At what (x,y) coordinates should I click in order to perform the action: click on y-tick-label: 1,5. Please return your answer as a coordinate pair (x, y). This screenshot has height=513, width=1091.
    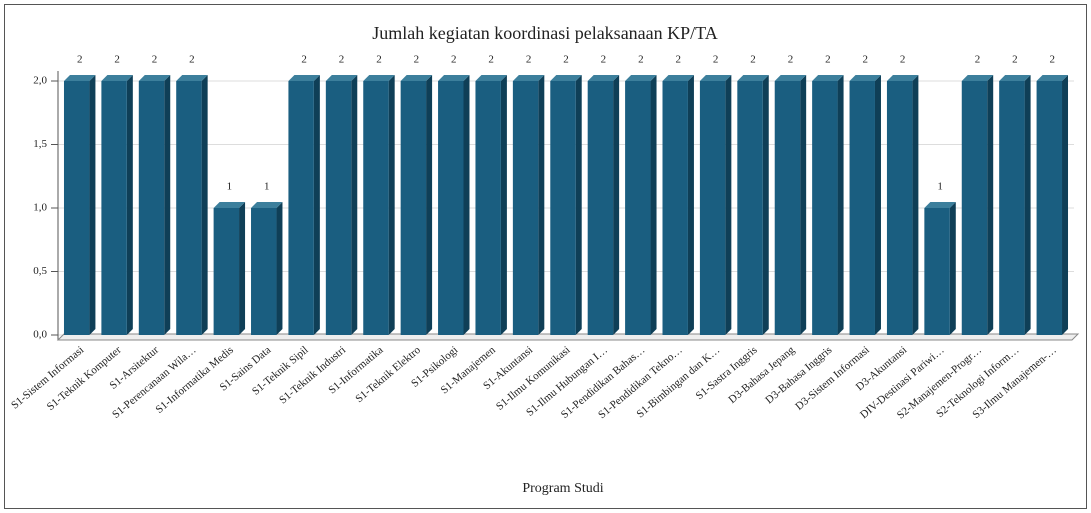
    Looking at the image, I should click on (40, 144).